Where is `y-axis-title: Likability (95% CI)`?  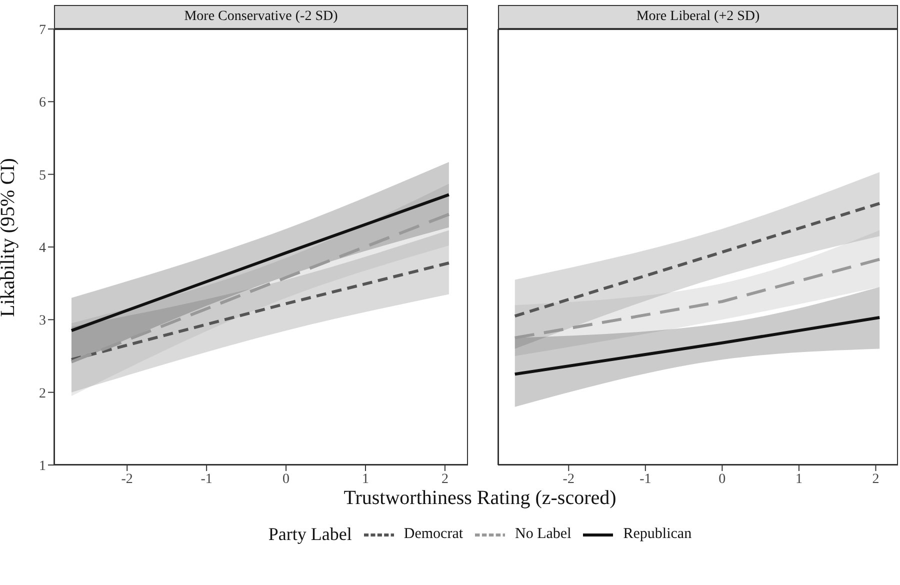
y-axis-title: Likability (95% CI) is located at coordinates (10, 237).